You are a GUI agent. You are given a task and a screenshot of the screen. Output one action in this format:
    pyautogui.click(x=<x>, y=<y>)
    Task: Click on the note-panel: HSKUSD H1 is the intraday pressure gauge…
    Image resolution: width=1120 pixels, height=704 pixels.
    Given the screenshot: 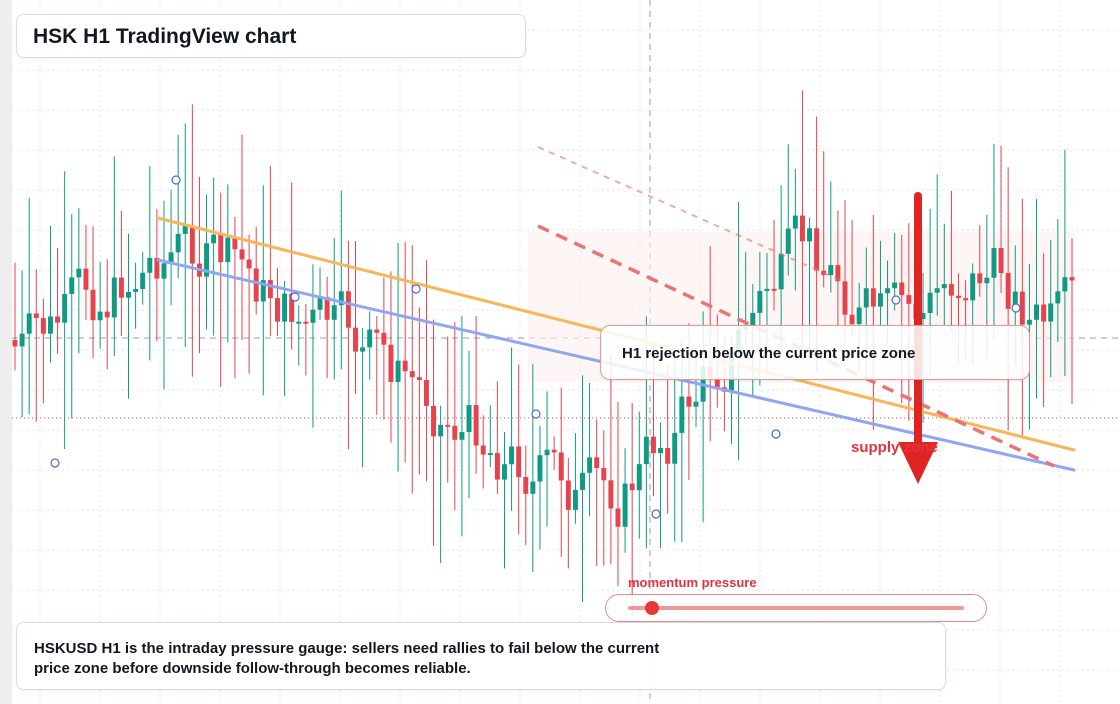 What is the action you would take?
    pyautogui.click(x=481, y=656)
    